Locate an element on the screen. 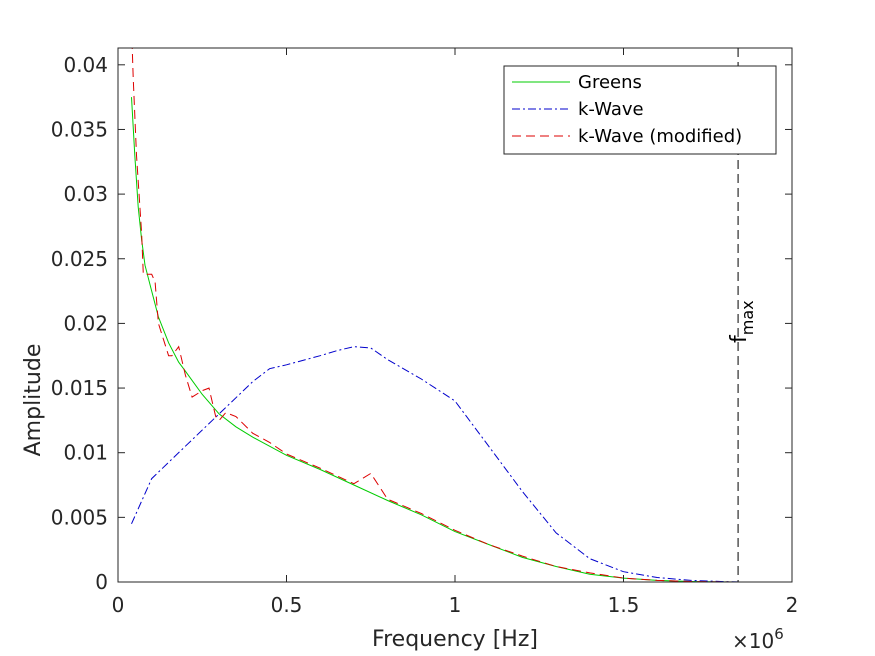  legend-label-2: k-Wave (modified) is located at coordinates (660, 136).